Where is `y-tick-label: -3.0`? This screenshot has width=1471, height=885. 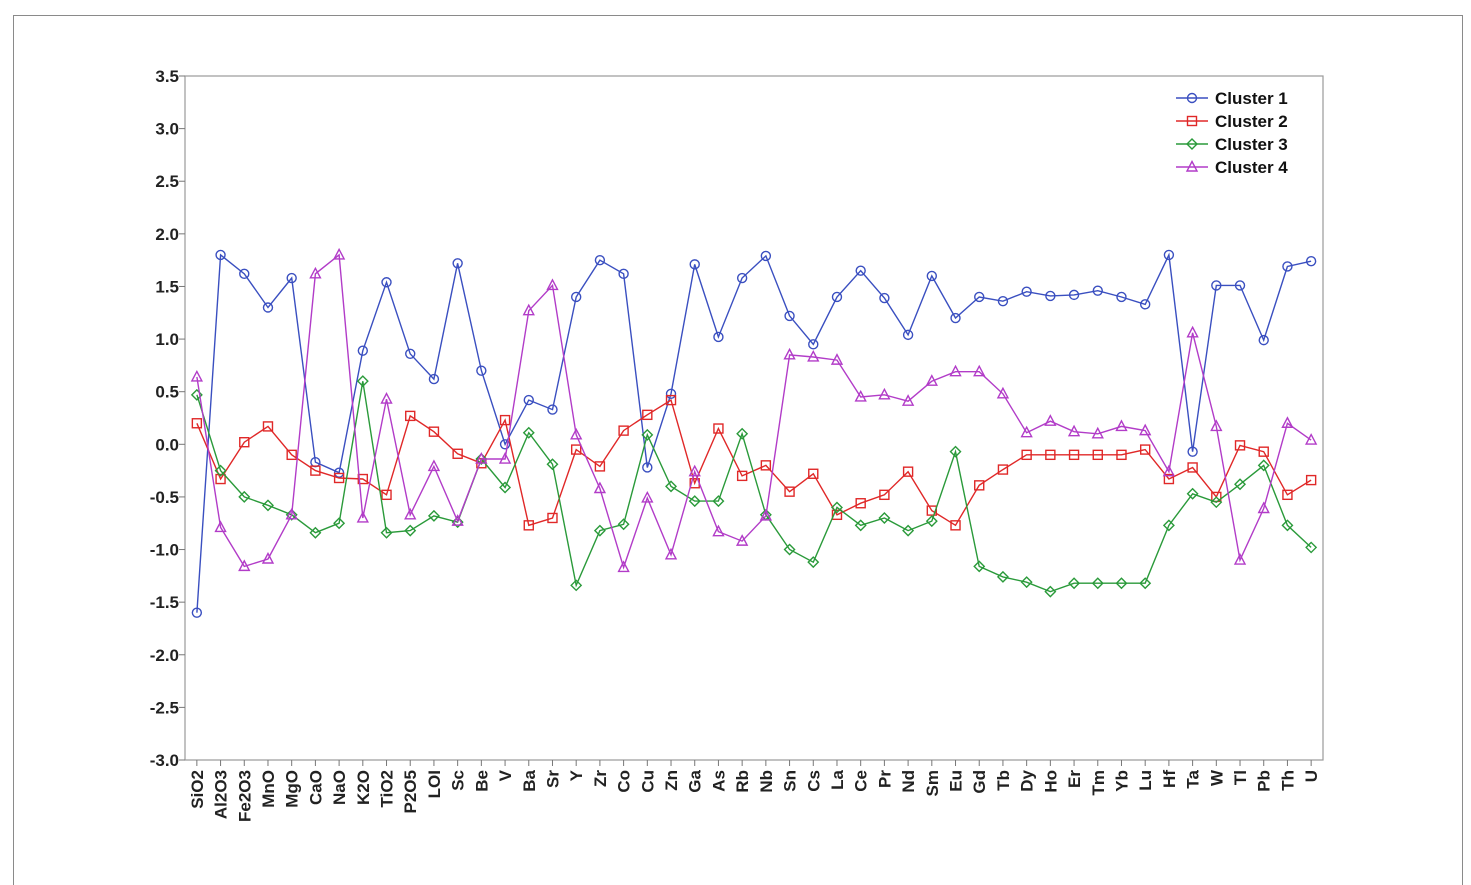 y-tick-label: -3.0 is located at coordinates (164, 760).